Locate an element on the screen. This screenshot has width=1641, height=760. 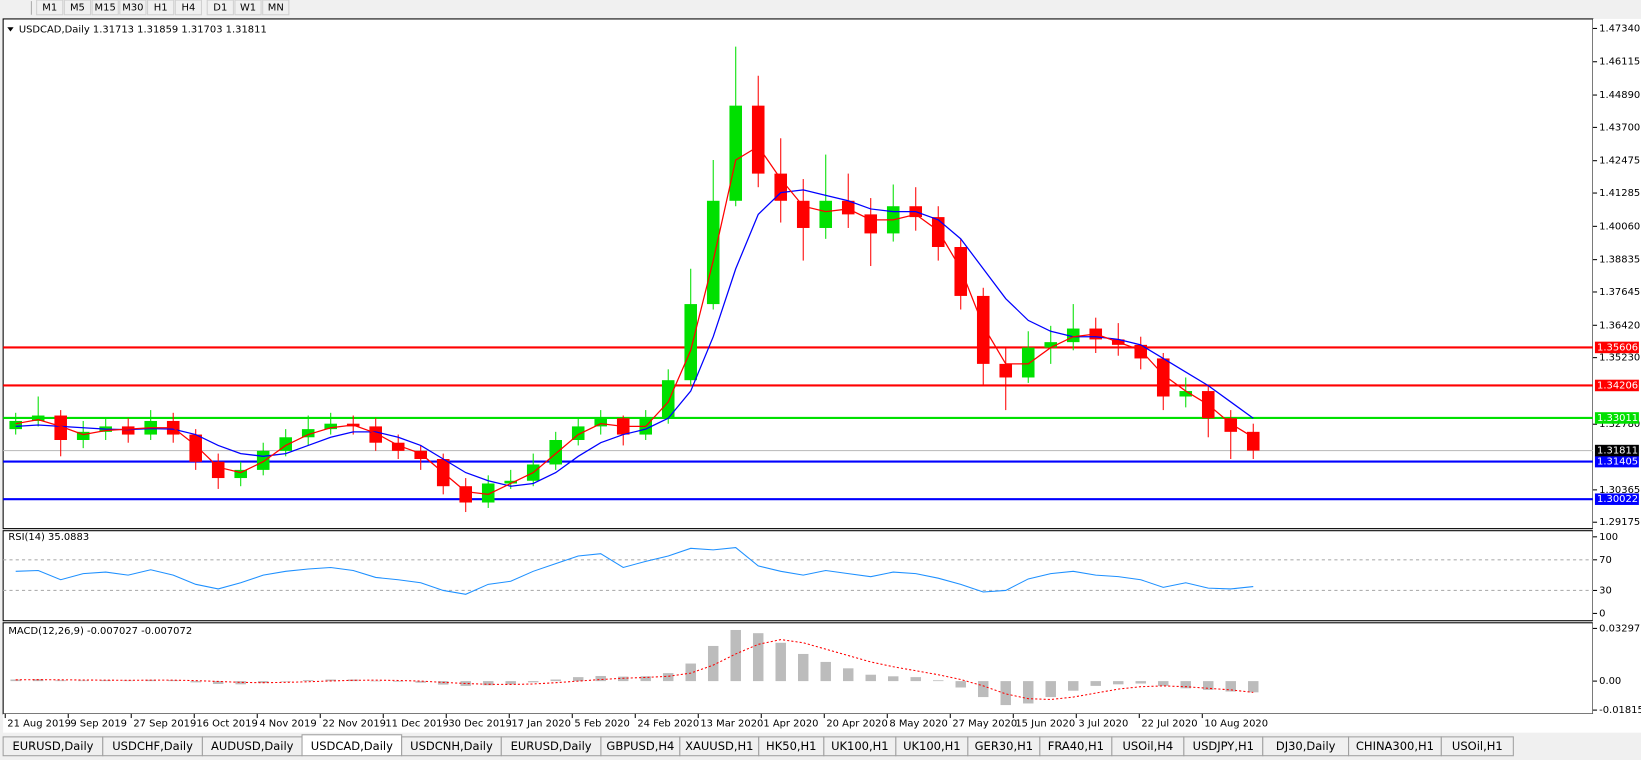
timeframe-label: M30 is located at coordinates (132, 7).